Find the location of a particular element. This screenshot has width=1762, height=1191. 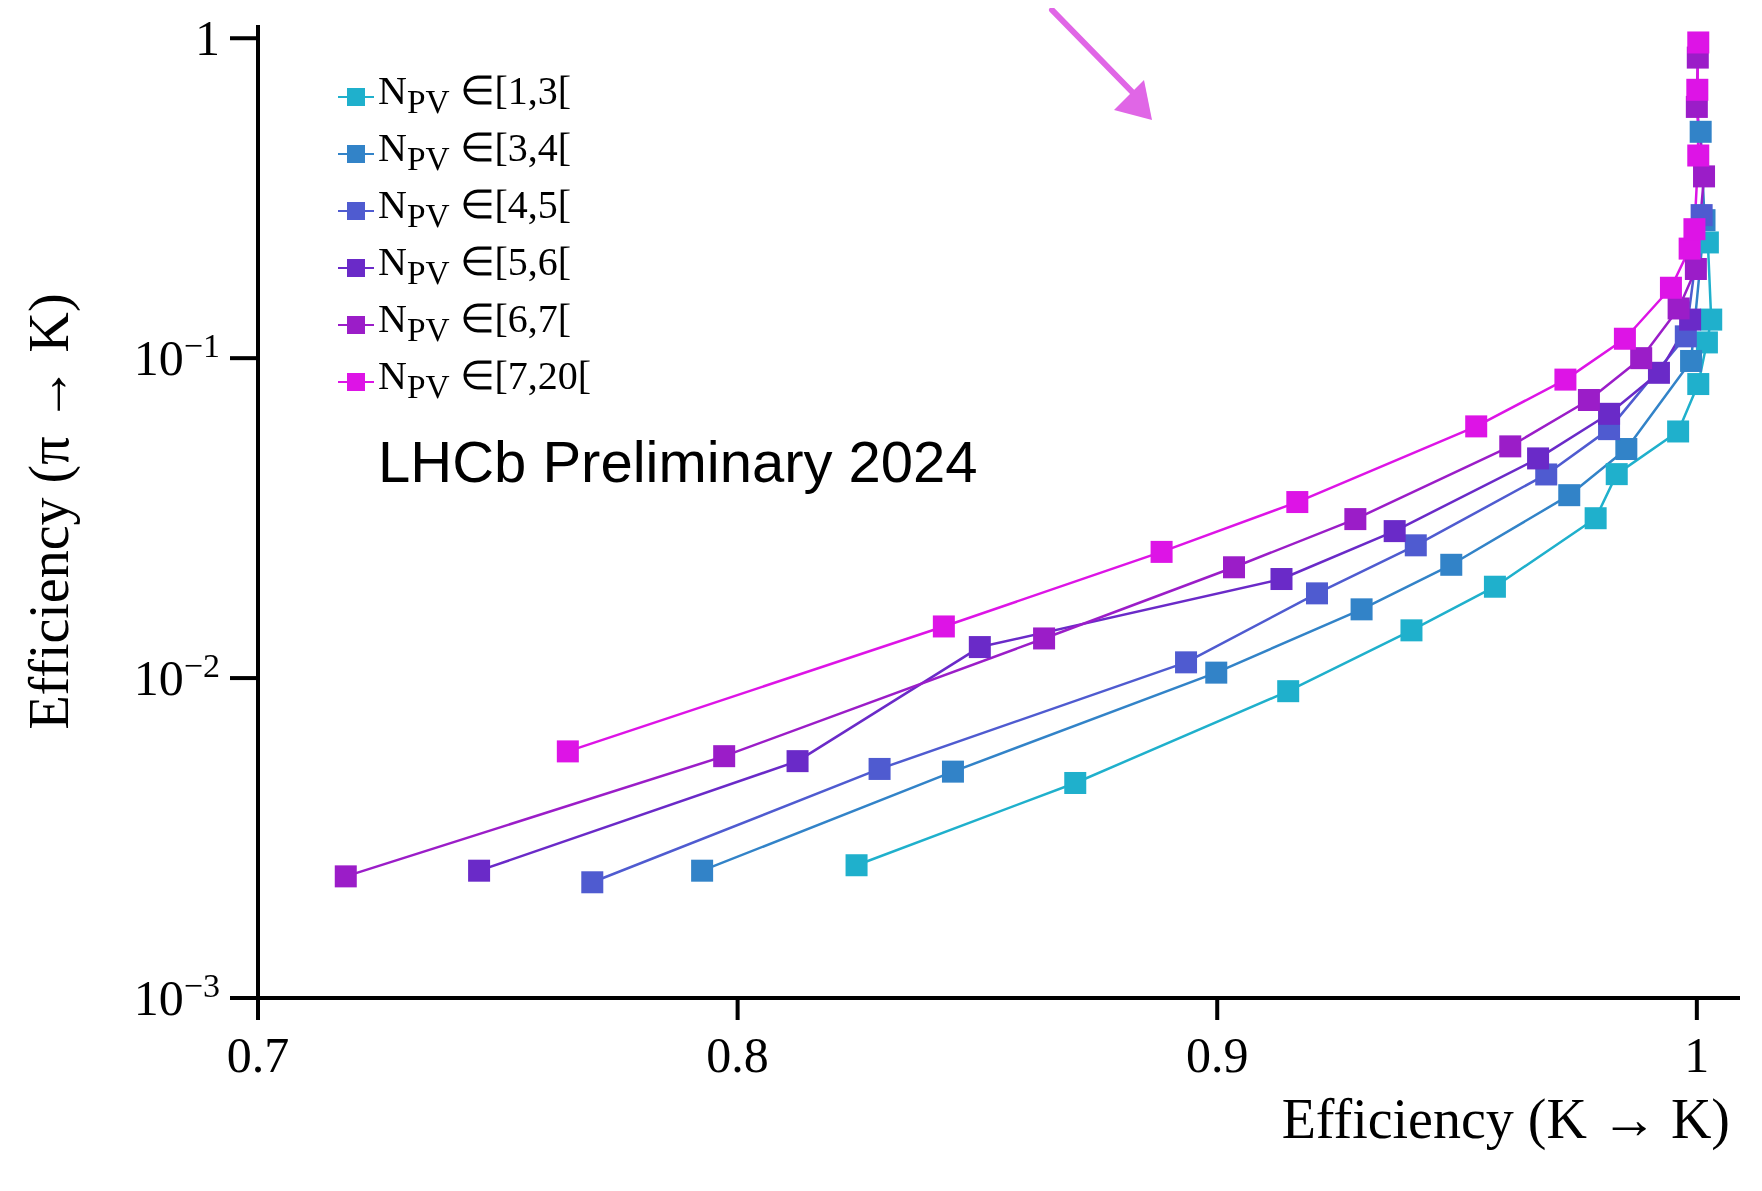

legend-label: N$_{PV}$ ∈[6,7[ is located at coordinates (475, 323).